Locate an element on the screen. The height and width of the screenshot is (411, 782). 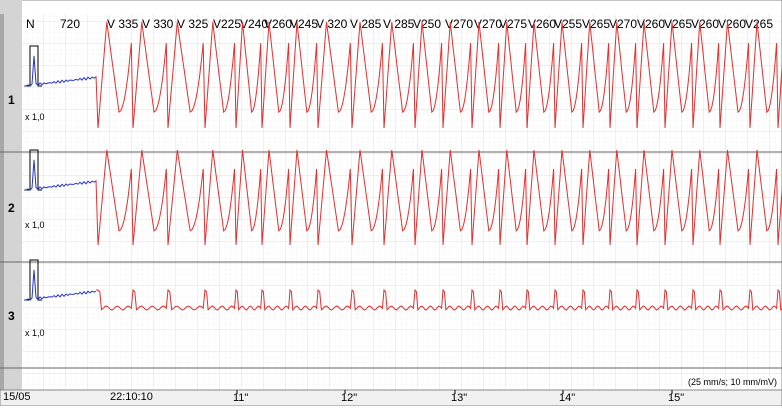
interval-label: 720 is located at coordinates (70, 24).